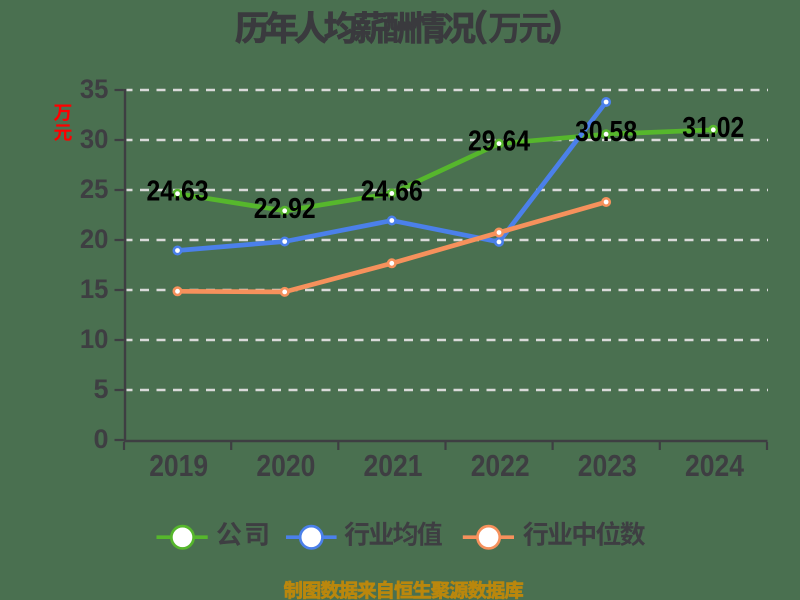  What do you see at coordinates (178, 466) in the screenshot?
I see `svg-text: 2019` at bounding box center [178, 466].